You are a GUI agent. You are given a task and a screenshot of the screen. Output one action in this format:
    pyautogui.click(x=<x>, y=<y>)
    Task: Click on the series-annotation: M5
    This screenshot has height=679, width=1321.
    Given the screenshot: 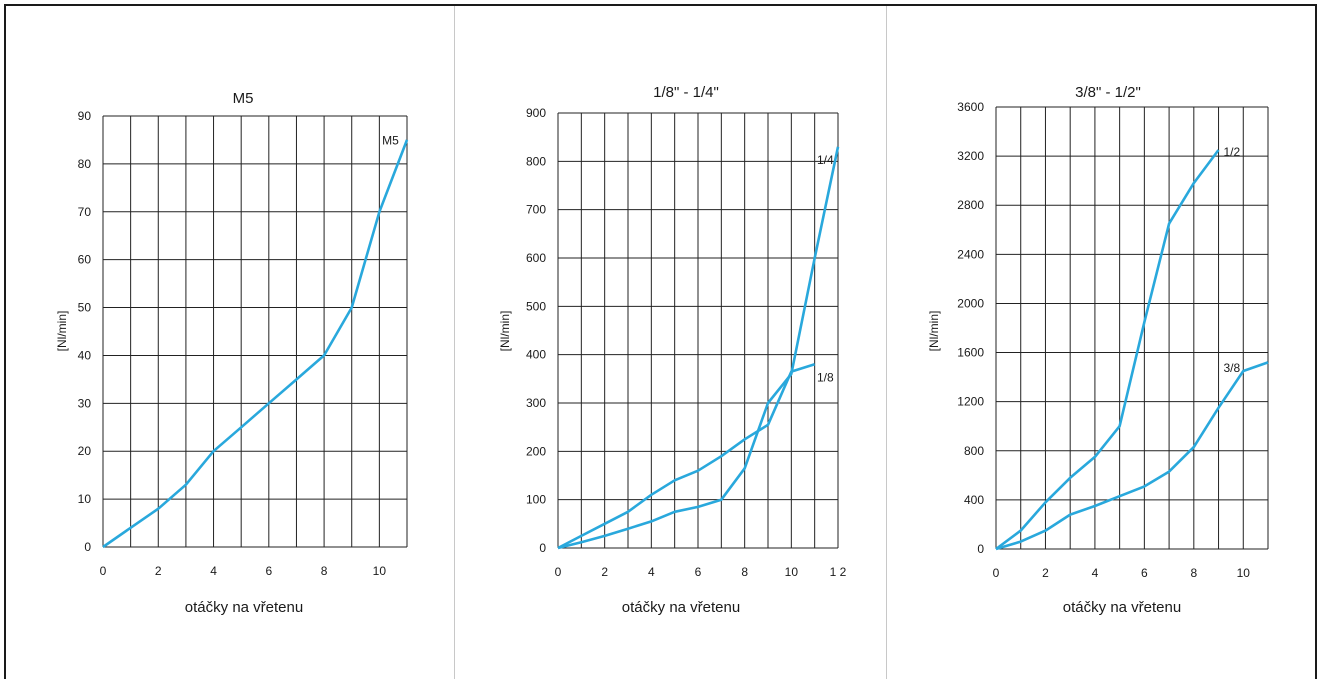 What is the action you would take?
    pyautogui.click(x=390, y=141)
    